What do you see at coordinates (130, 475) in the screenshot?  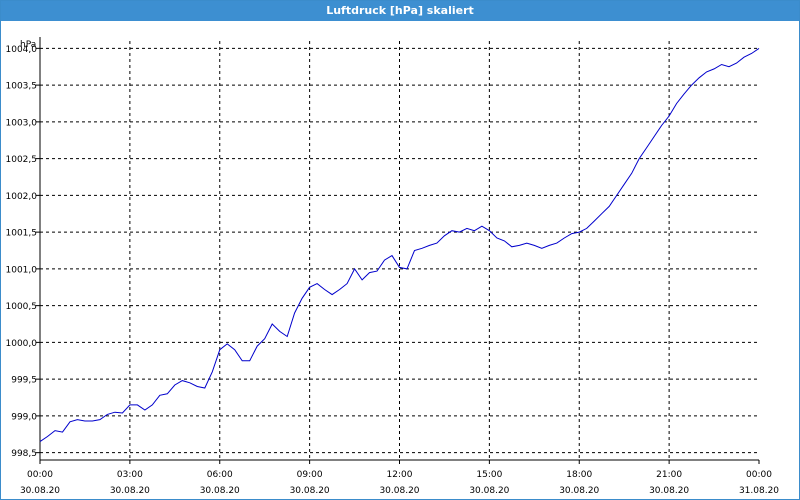 I see `x-tick-time: 03:00` at bounding box center [130, 475].